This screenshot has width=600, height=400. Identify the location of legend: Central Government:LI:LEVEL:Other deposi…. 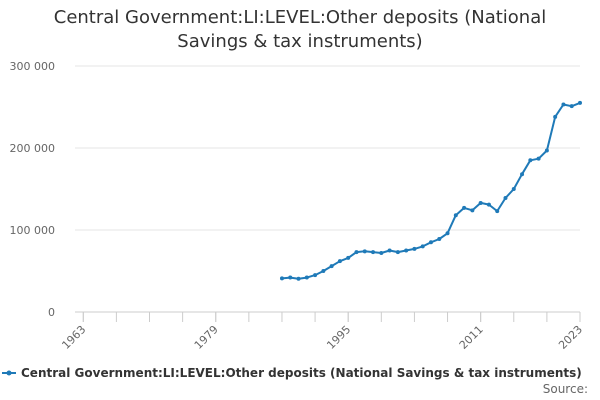
(292, 373).